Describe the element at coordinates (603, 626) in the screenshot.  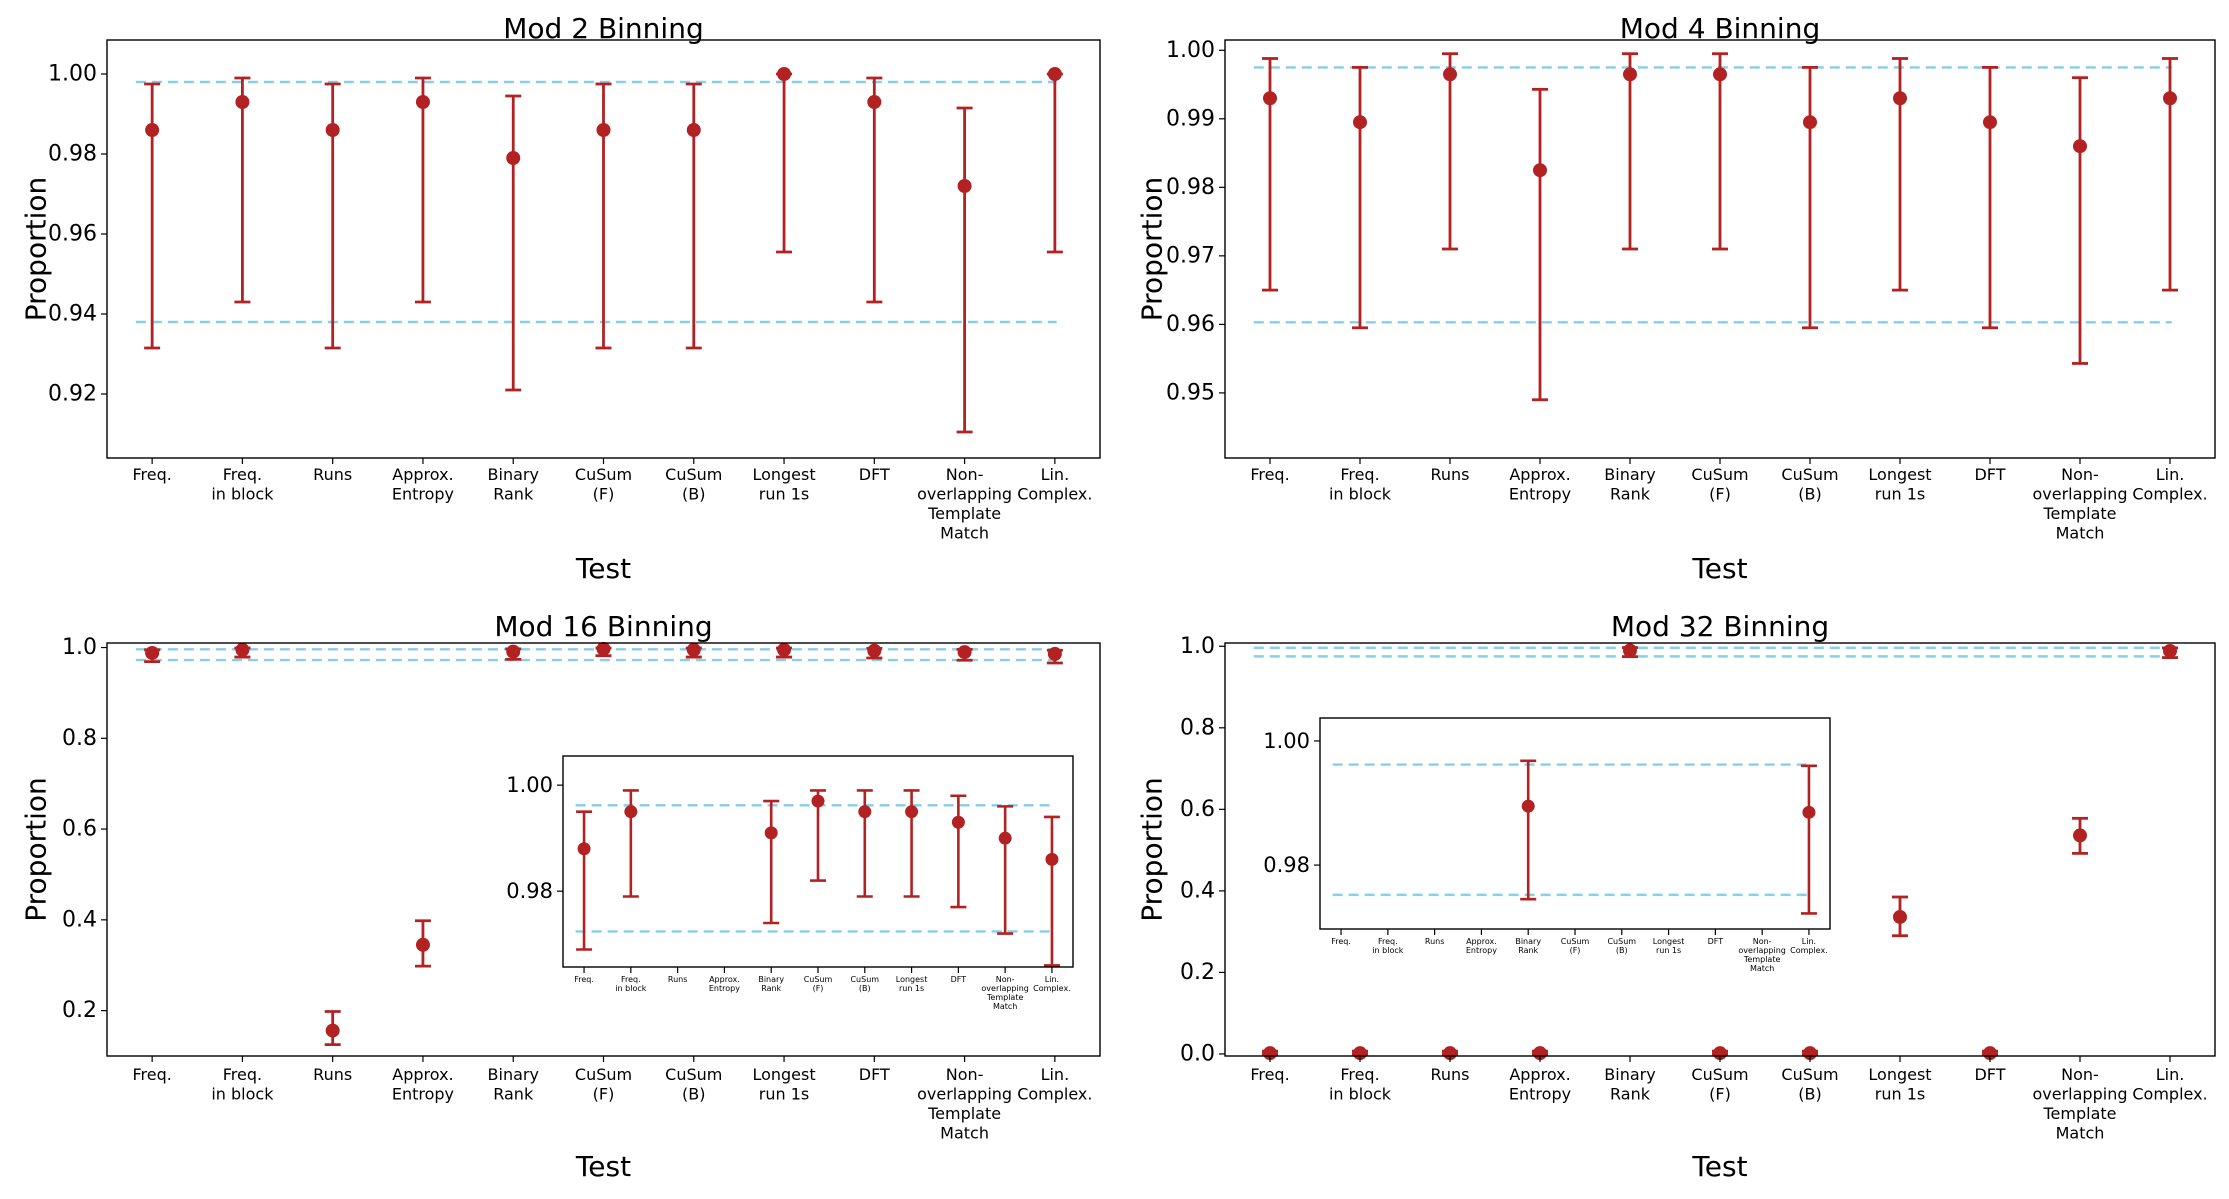
I see `chart-title-mod16: Mod 16 Binning` at that location.